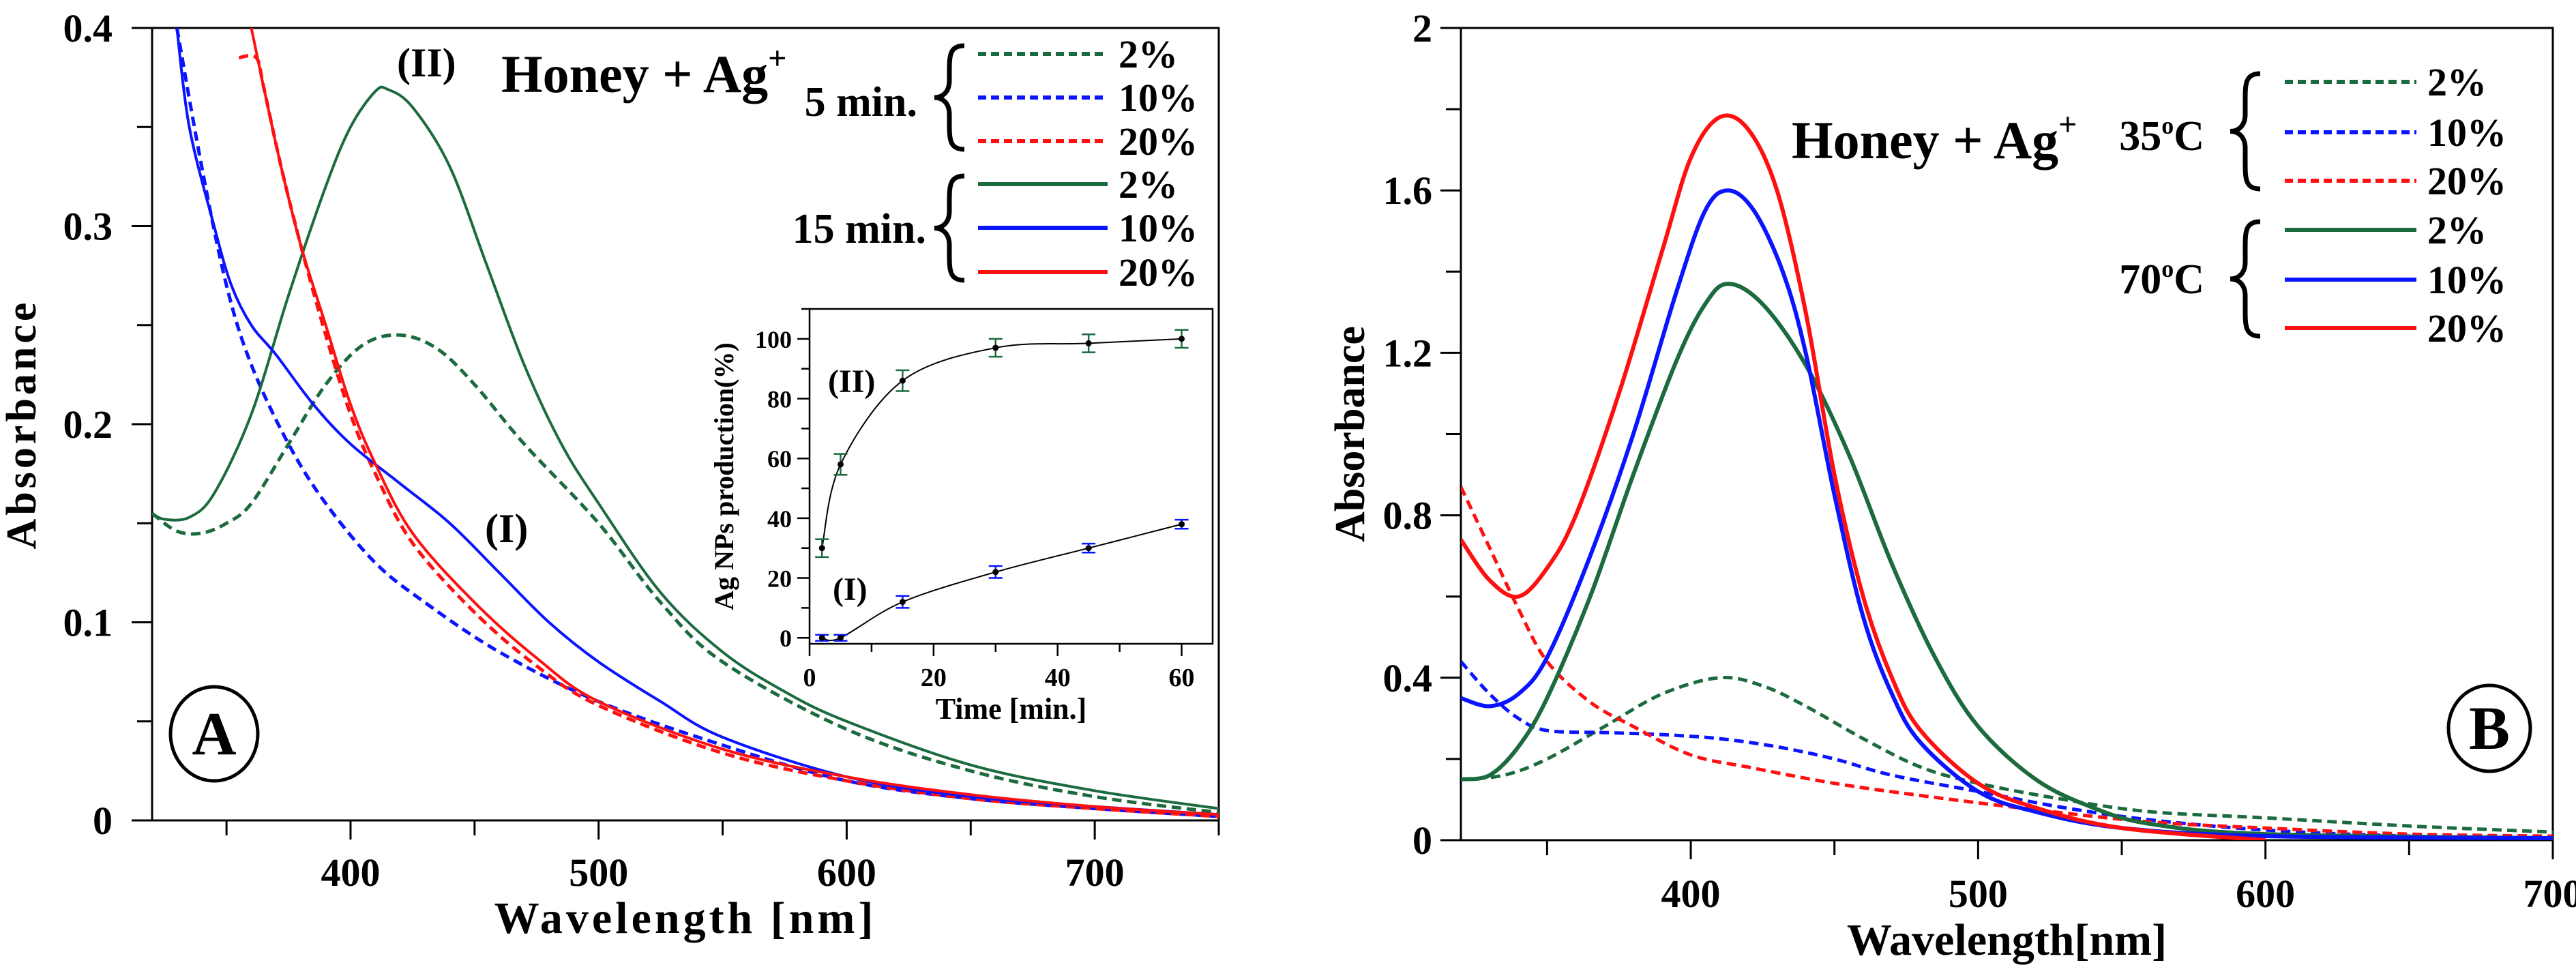 The width and height of the screenshot is (2576, 980). What do you see at coordinates (779, 579) in the screenshot?
I see `inset-y-tick-label: 20` at bounding box center [779, 579].